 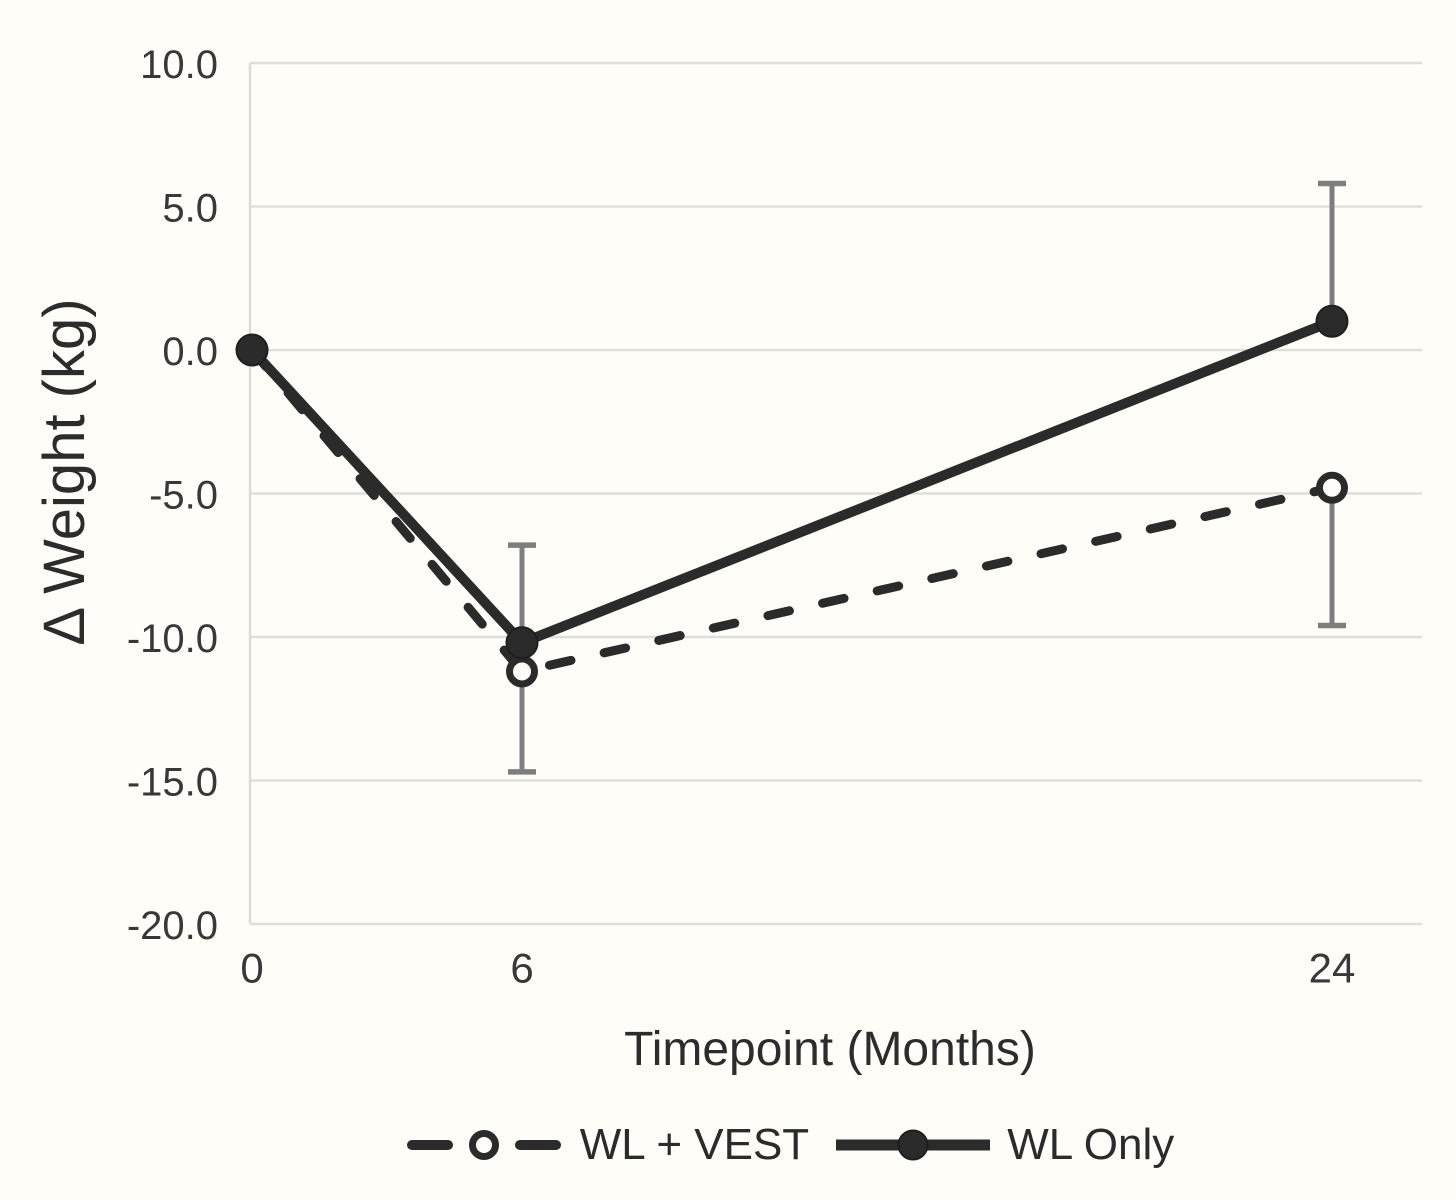 I want to click on x-axis-title: Timepoint (Months), so click(x=830, y=1049).